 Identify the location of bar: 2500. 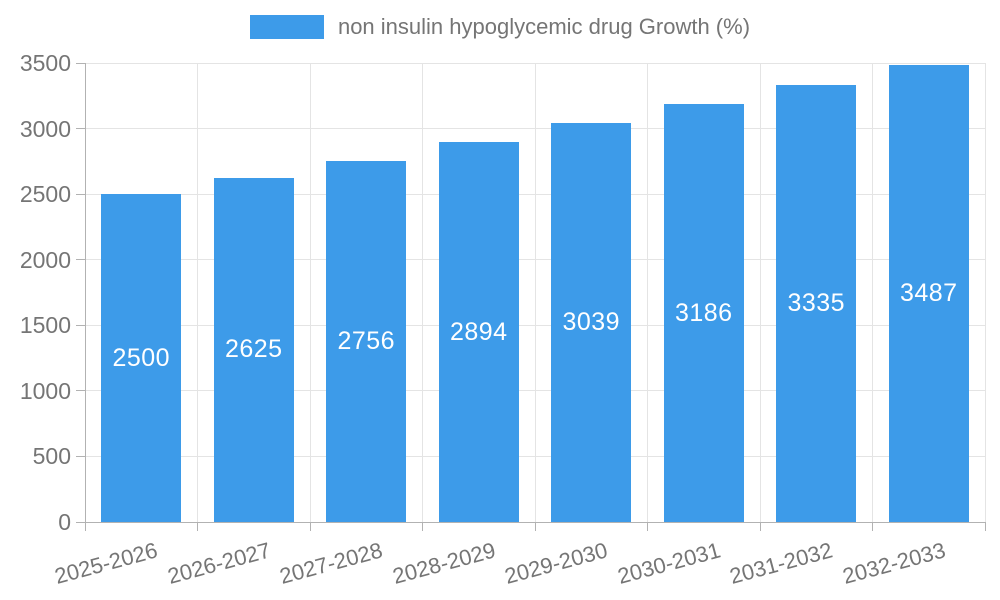
(141, 358).